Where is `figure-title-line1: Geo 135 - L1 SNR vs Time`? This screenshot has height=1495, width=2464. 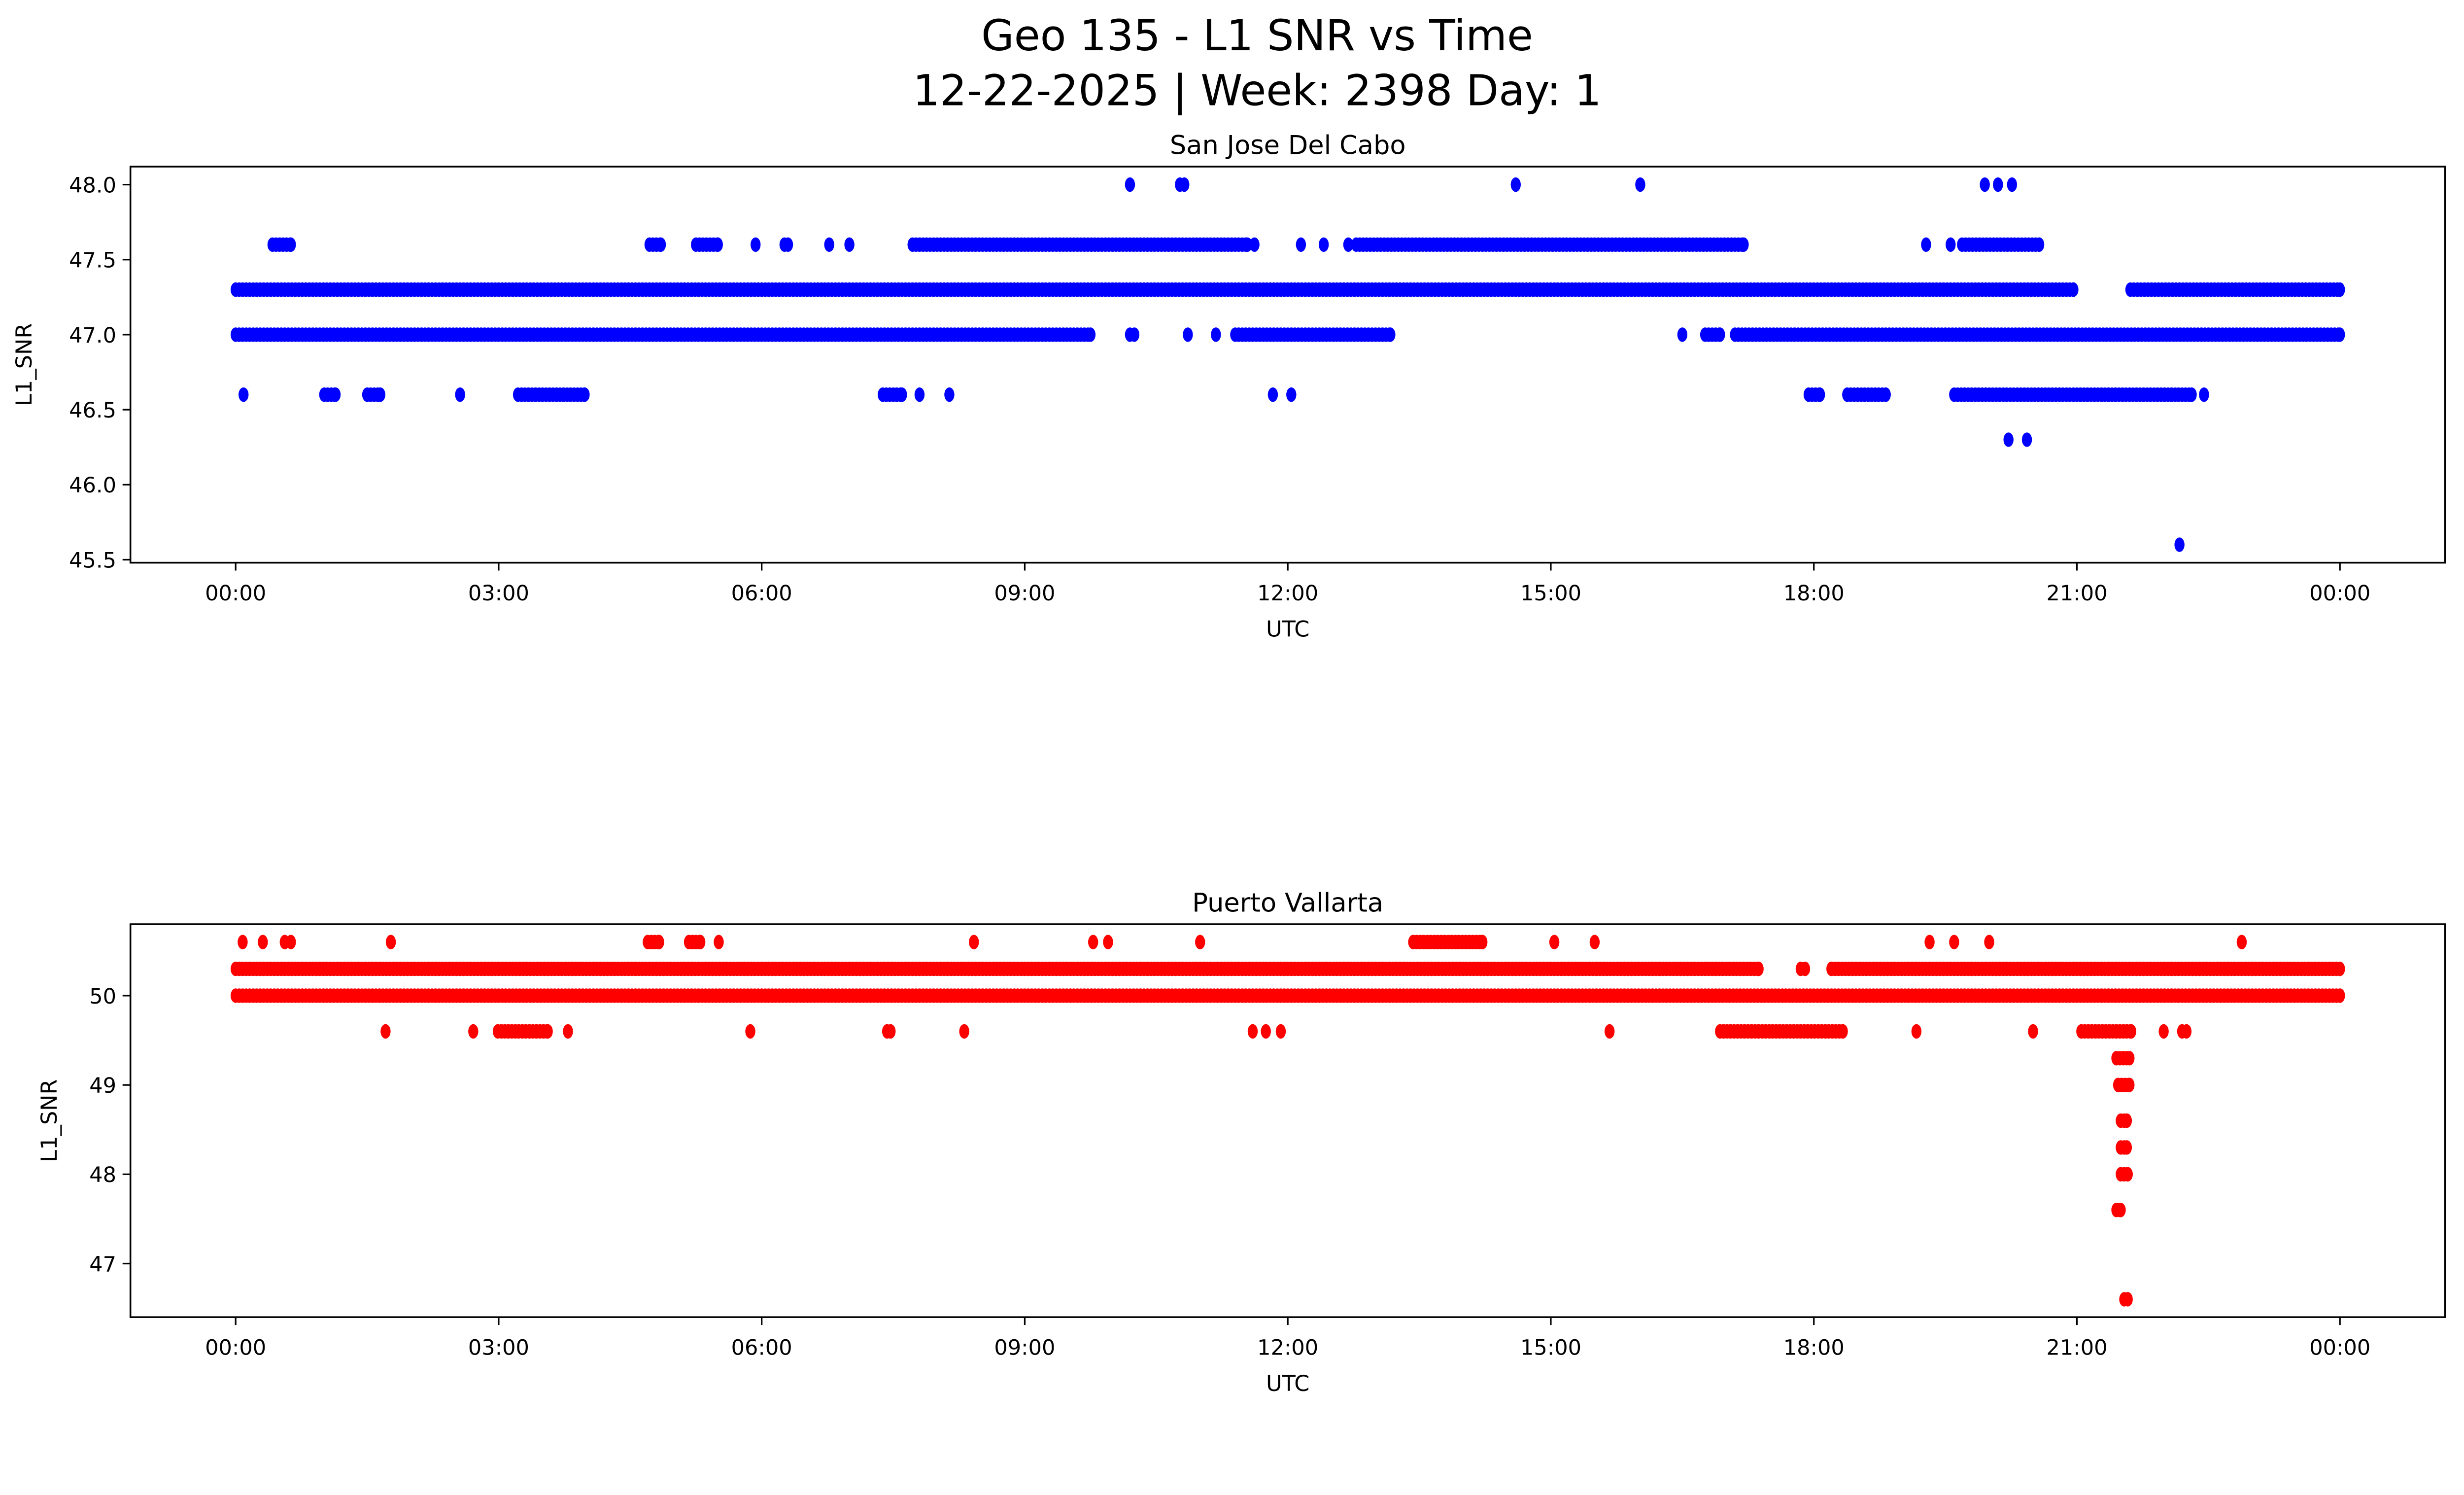
figure-title-line1: Geo 135 - L1 SNR vs Time is located at coordinates (1257, 36).